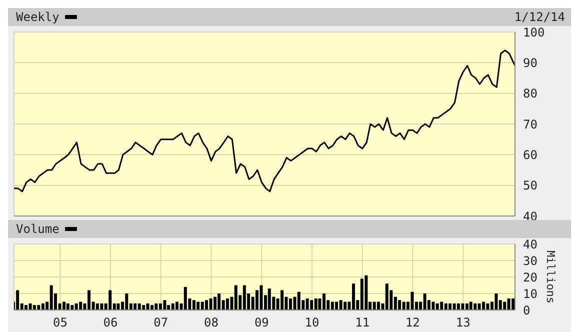  Describe the element at coordinates (539, 17) in the screenshot. I see `text: 1/12/14` at that location.